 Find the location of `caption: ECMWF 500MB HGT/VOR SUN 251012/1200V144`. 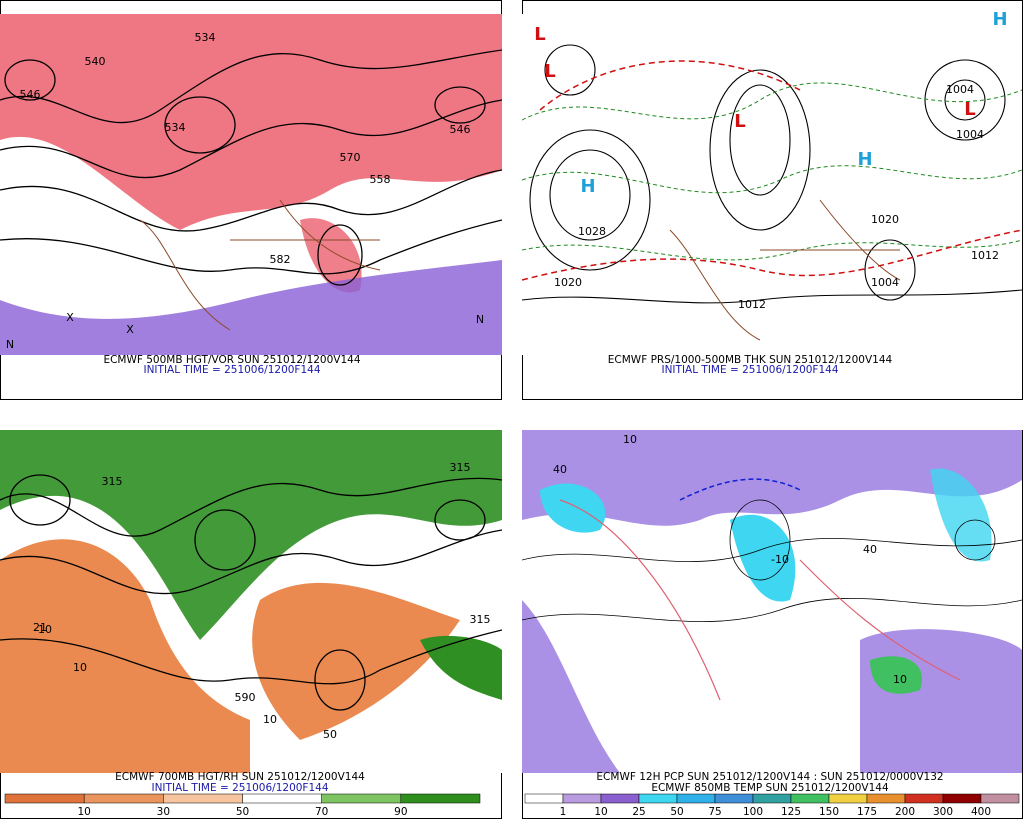

caption: ECMWF 500MB HGT/VOR SUN 251012/1200V144 is located at coordinates (231, 360).